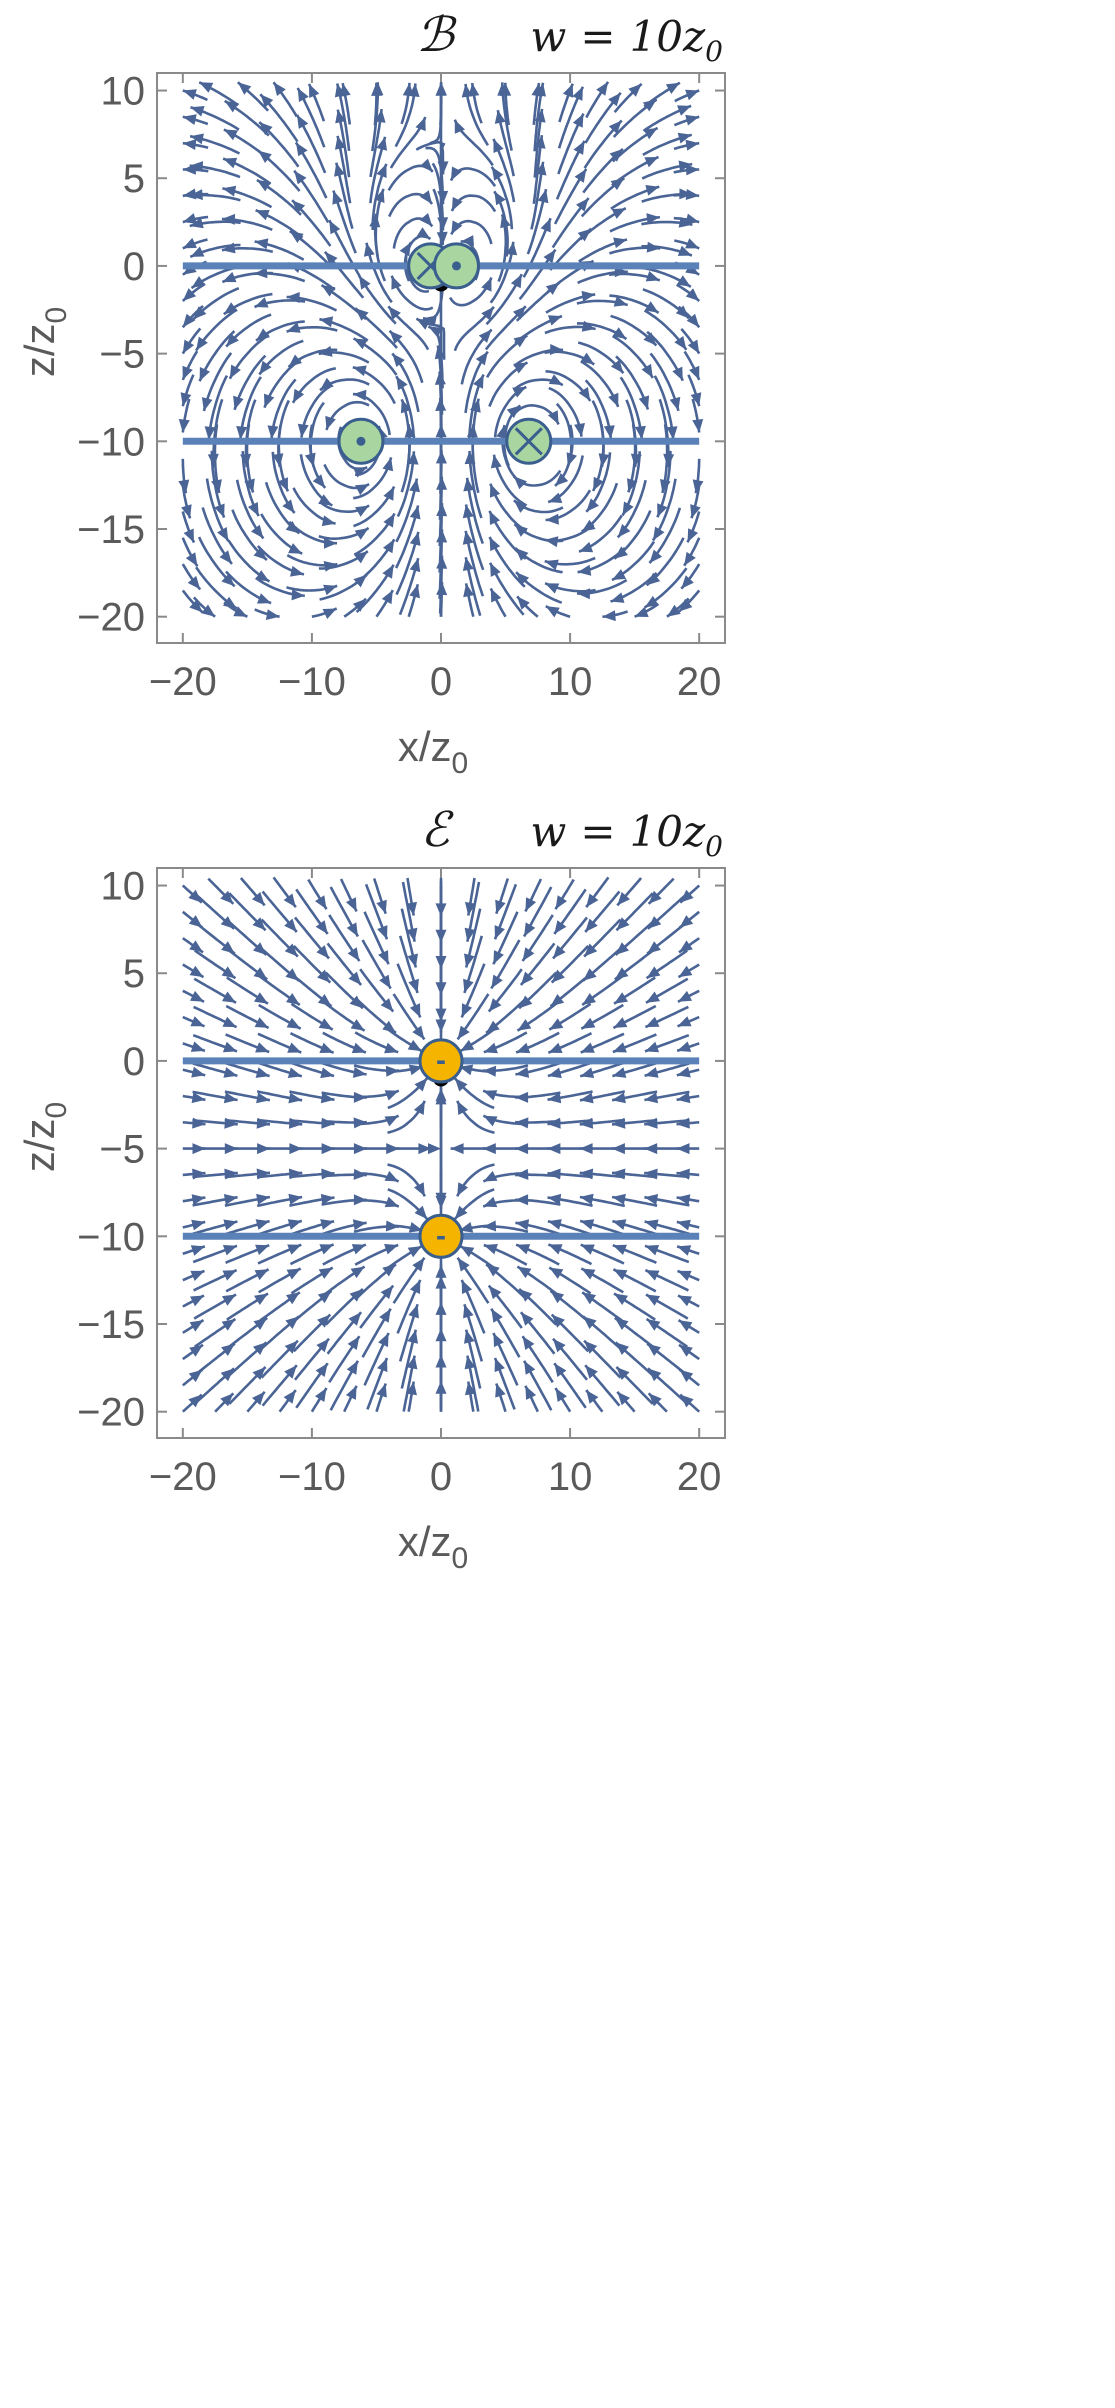 The height and width of the screenshot is (2408, 1115). Describe the element at coordinates (111, 530) in the screenshot. I see `y-tick-label: −15` at that location.